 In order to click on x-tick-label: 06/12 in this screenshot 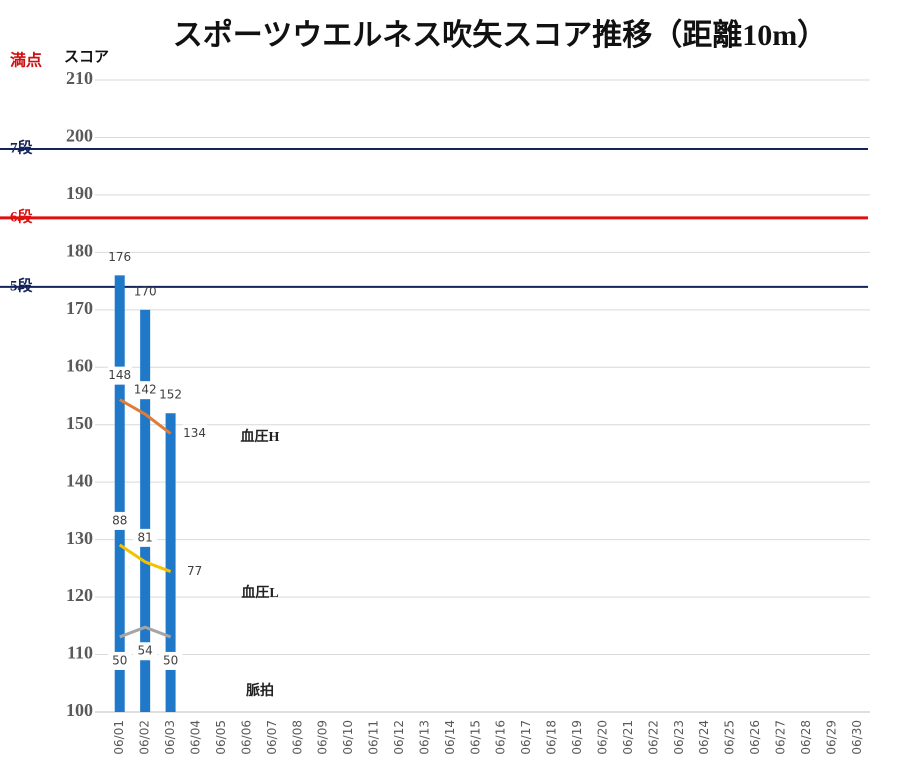, I will do `click(399, 737)`.